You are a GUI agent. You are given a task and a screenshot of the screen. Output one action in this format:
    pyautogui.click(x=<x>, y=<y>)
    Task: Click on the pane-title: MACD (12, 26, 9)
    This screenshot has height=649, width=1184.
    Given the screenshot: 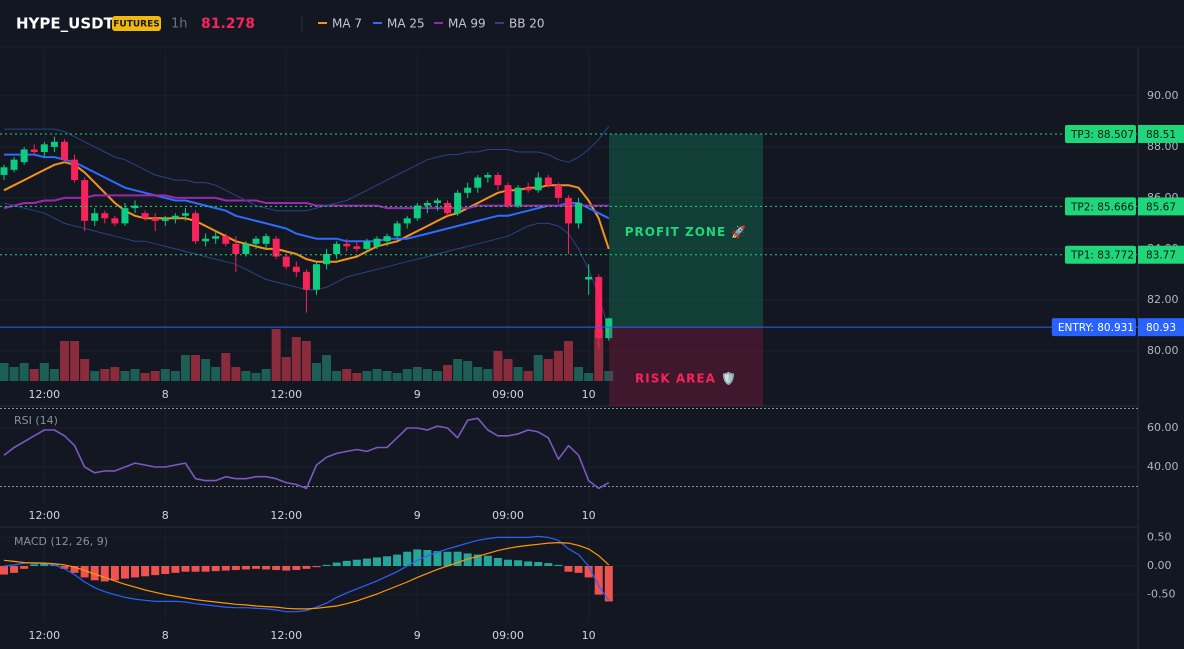 What is the action you would take?
    pyautogui.click(x=61, y=541)
    